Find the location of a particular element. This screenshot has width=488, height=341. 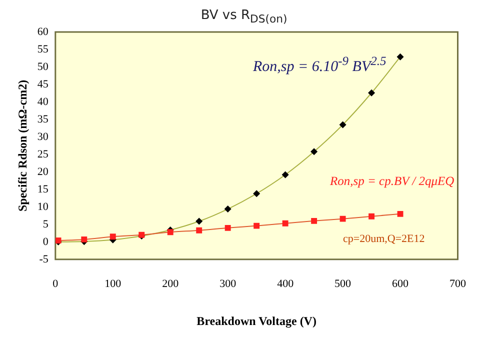

y-tick-label: 15 is located at coordinates (43, 189).